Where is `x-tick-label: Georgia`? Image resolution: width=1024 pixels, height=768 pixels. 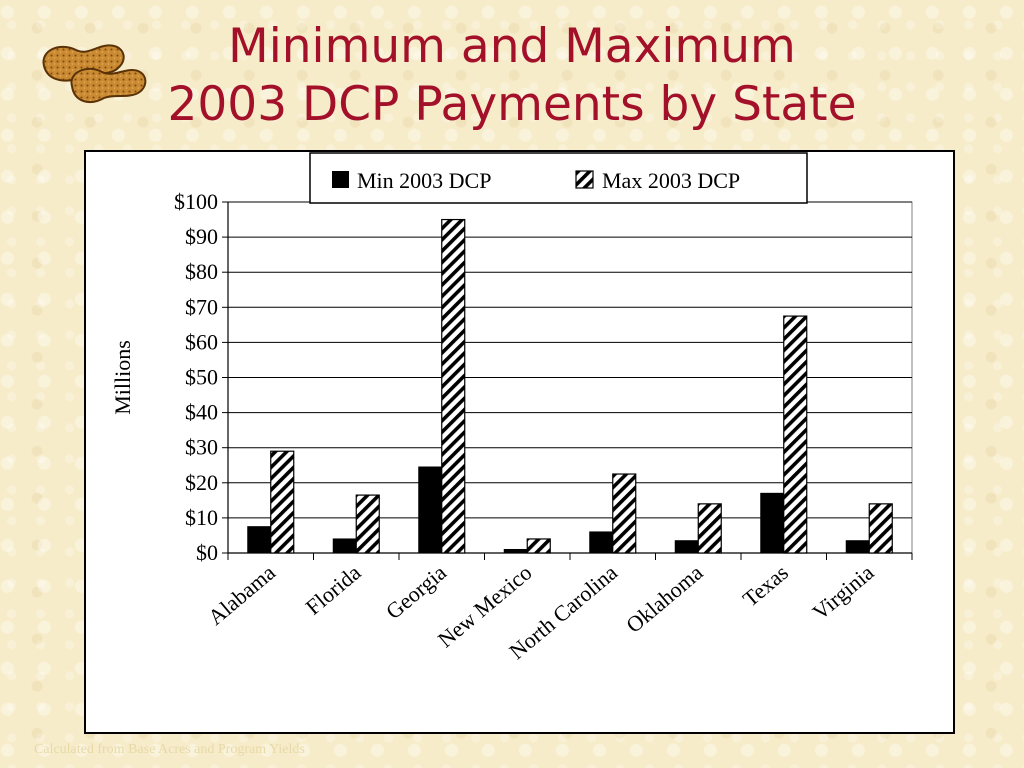
x-tick-label: Georgia is located at coordinates (416, 592).